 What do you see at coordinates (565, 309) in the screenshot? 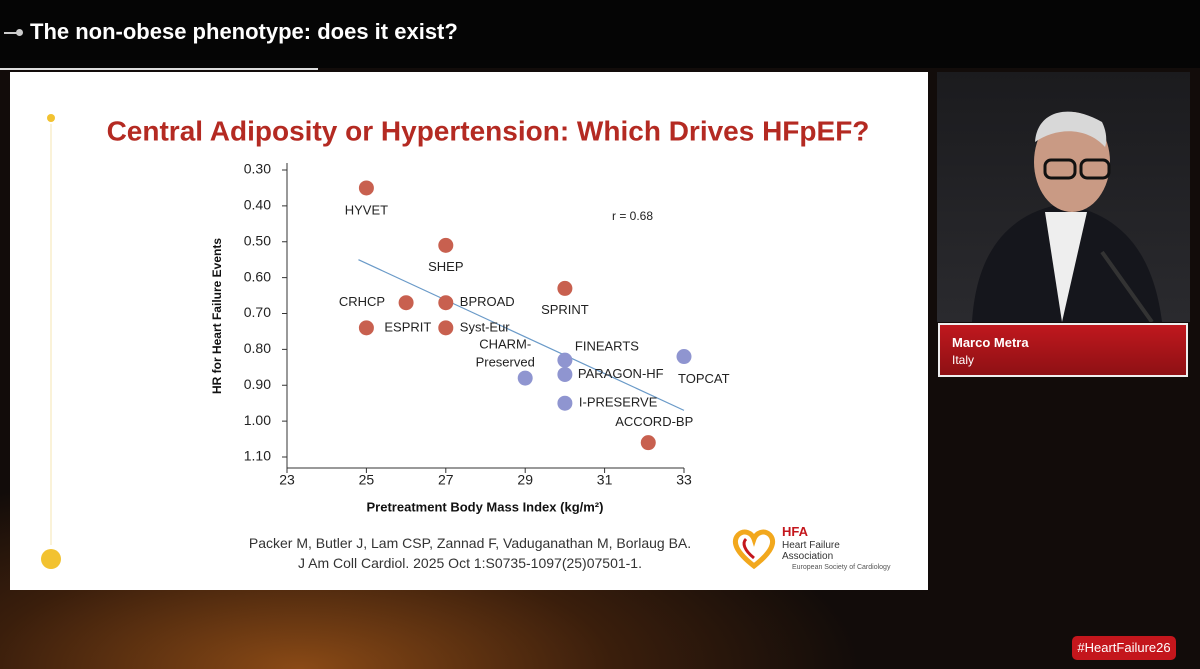
I see `point-label: SPRINT` at bounding box center [565, 309].